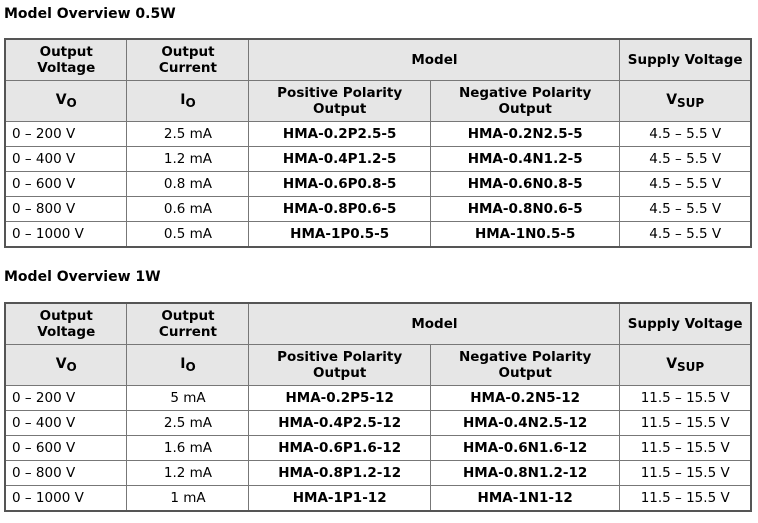 The height and width of the screenshot is (523, 758). What do you see at coordinates (339, 234) in the screenshot?
I see `cell-positive-model: HMA-1P0.5-5` at bounding box center [339, 234].